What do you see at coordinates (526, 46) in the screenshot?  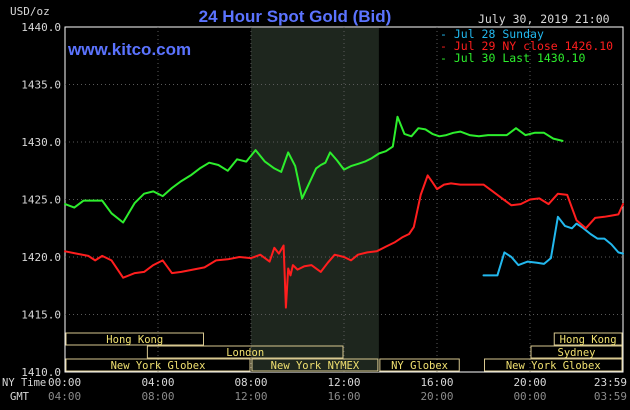 I see `legend-jul29: - Jul 29 NY close 1426.10` at bounding box center [526, 46].